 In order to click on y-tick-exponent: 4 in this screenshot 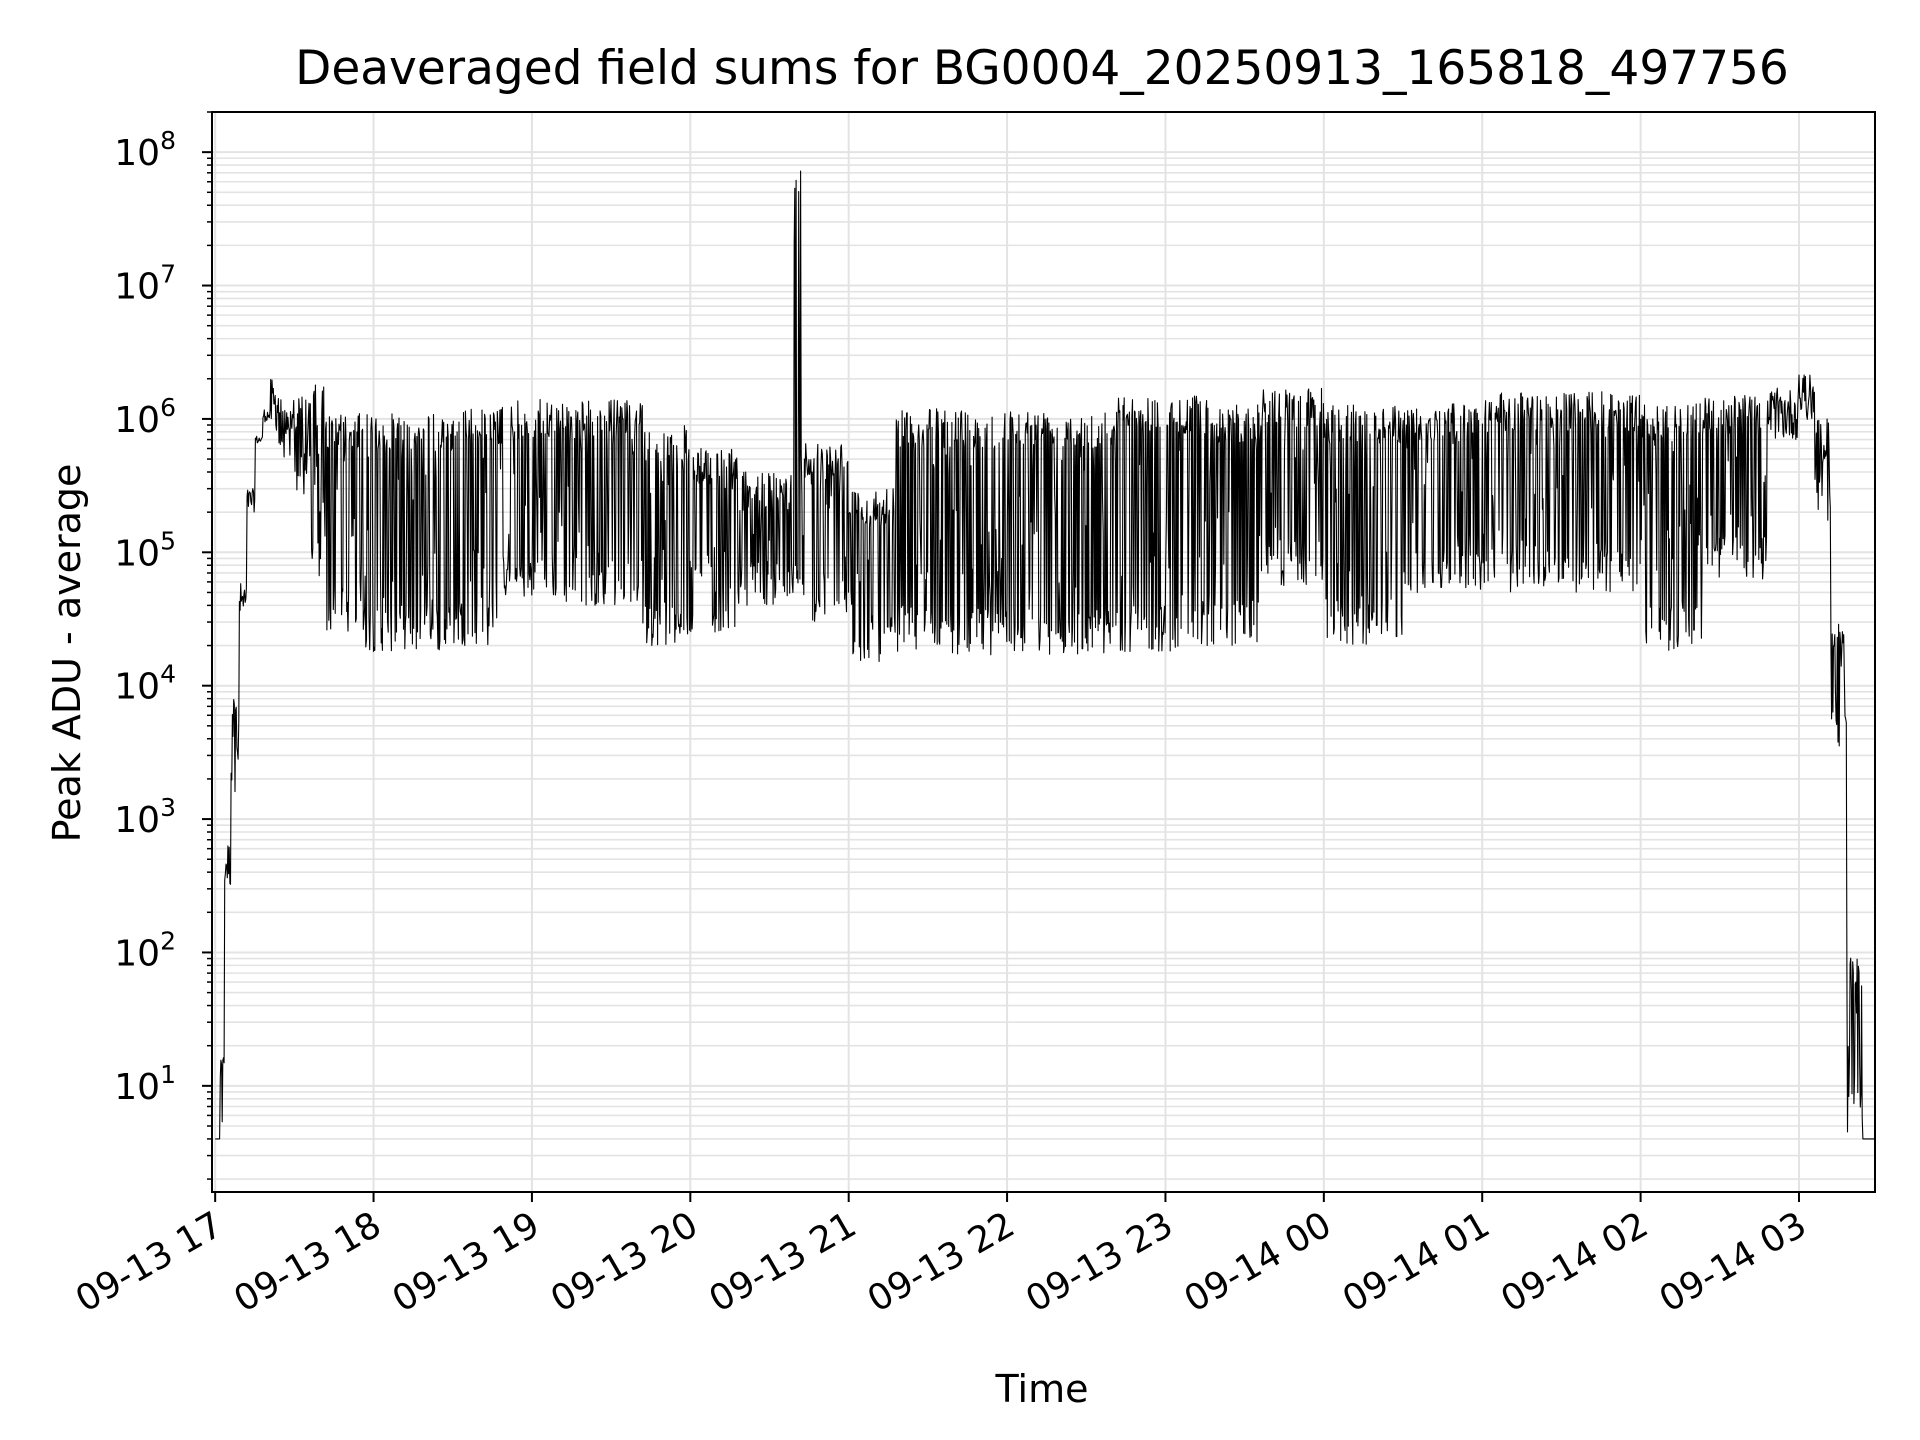, I will do `click(168, 674)`.